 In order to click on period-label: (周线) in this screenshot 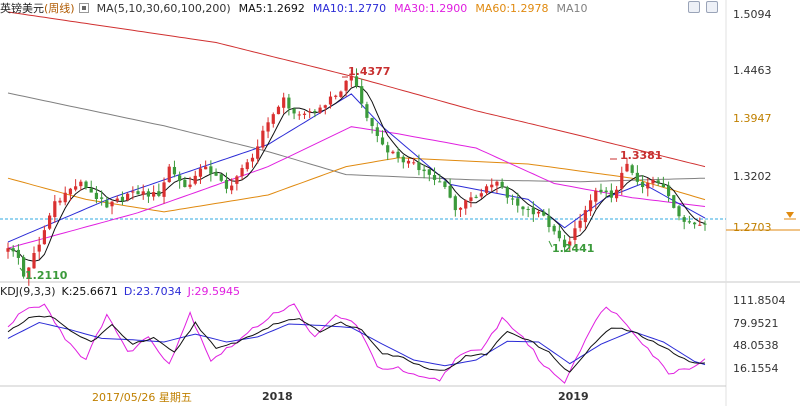, I will do `click(59, 8)`.